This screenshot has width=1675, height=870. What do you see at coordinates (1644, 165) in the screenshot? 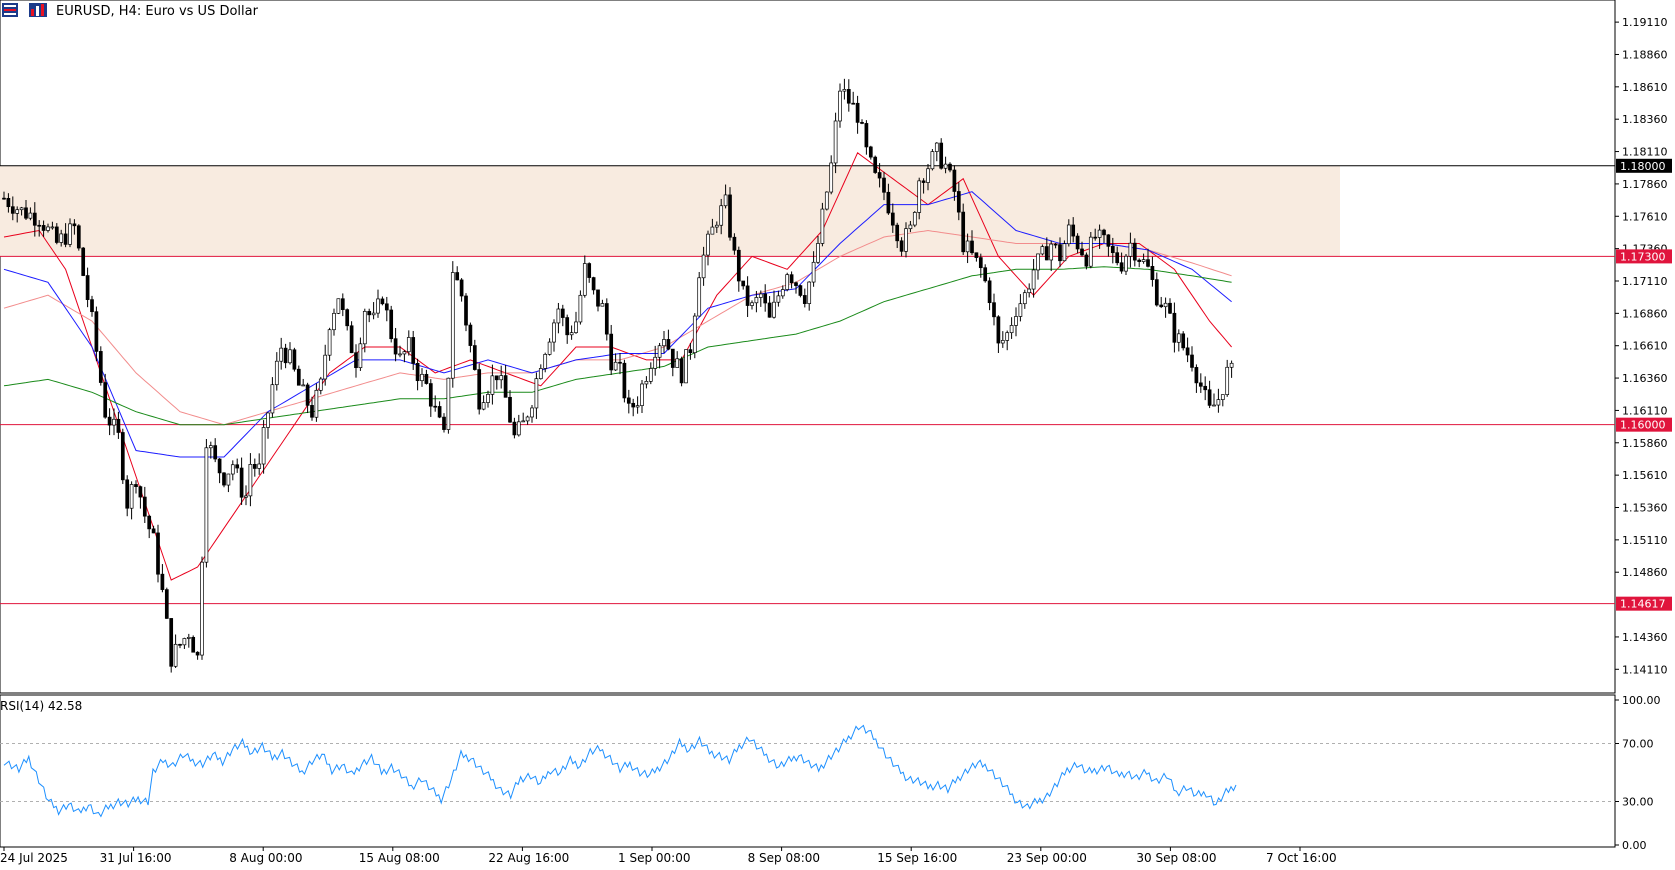
I see `price-tag-0: 1.18000` at bounding box center [1644, 165].